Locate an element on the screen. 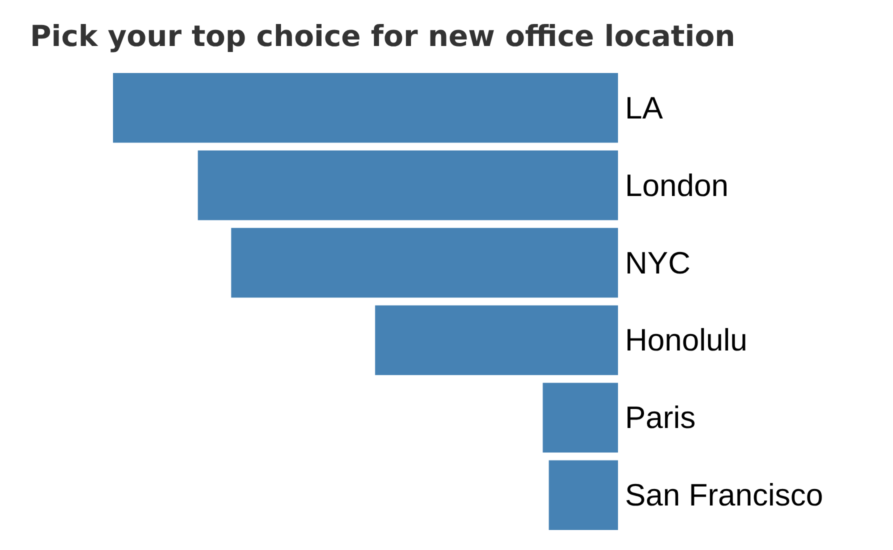 The image size is (893, 550). chart-title: Pick your top choice for new office location is located at coordinates (383, 36).